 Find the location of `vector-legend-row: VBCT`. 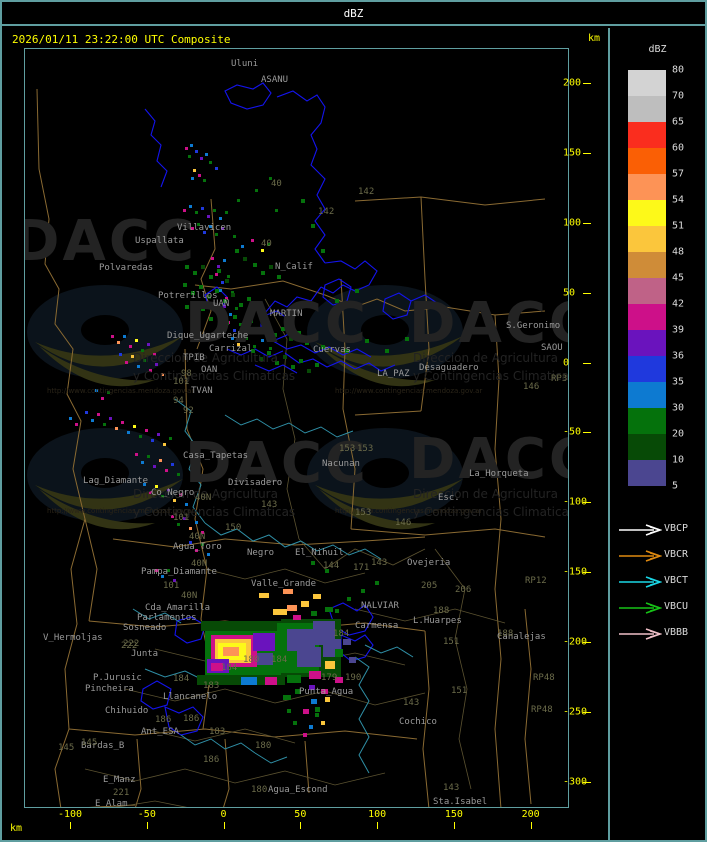

vector-legend-row: VBCT is located at coordinates (657, 583).